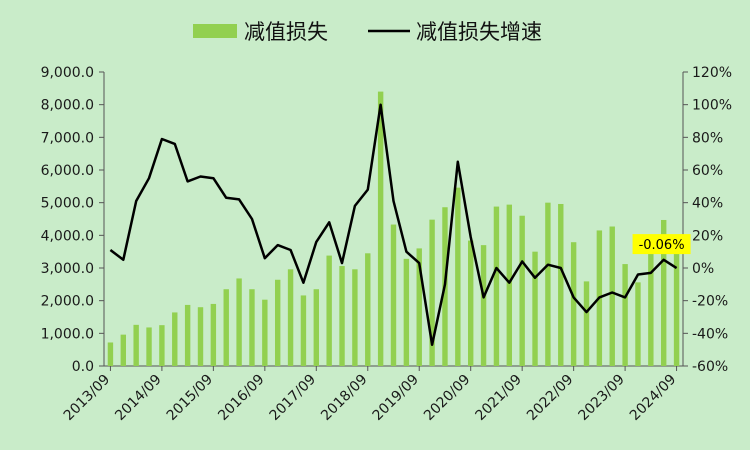  Describe the element at coordinates (367, 32) in the screenshot. I see `legend: 减值损失 减值损失增速` at that location.